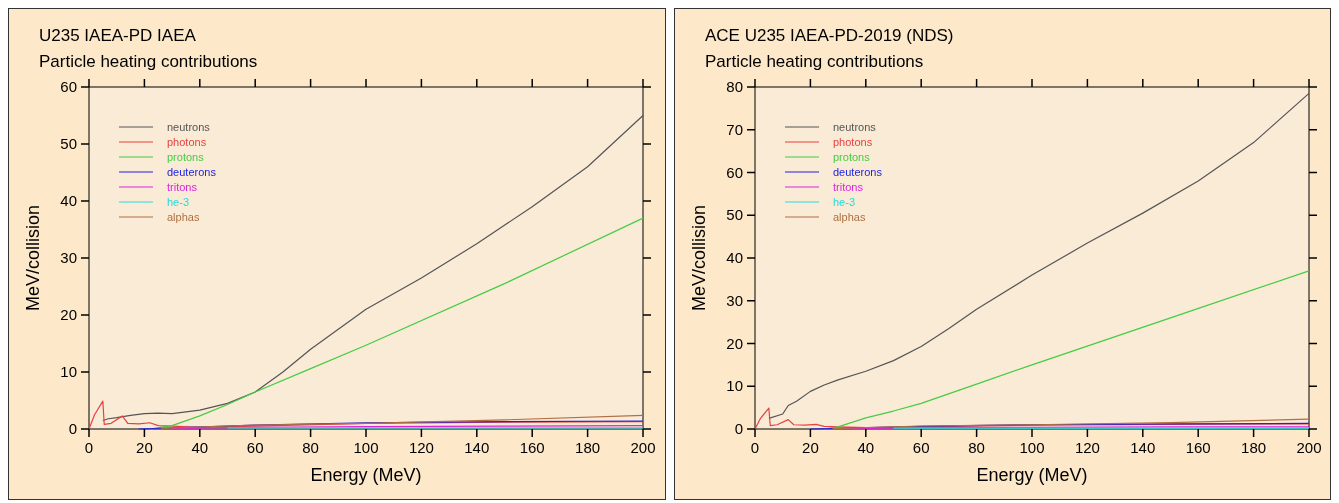  Describe the element at coordinates (828, 35) in the screenshot. I see `chart-title: ACE U235 IAEA-PD-2019 (NDS)` at that location.